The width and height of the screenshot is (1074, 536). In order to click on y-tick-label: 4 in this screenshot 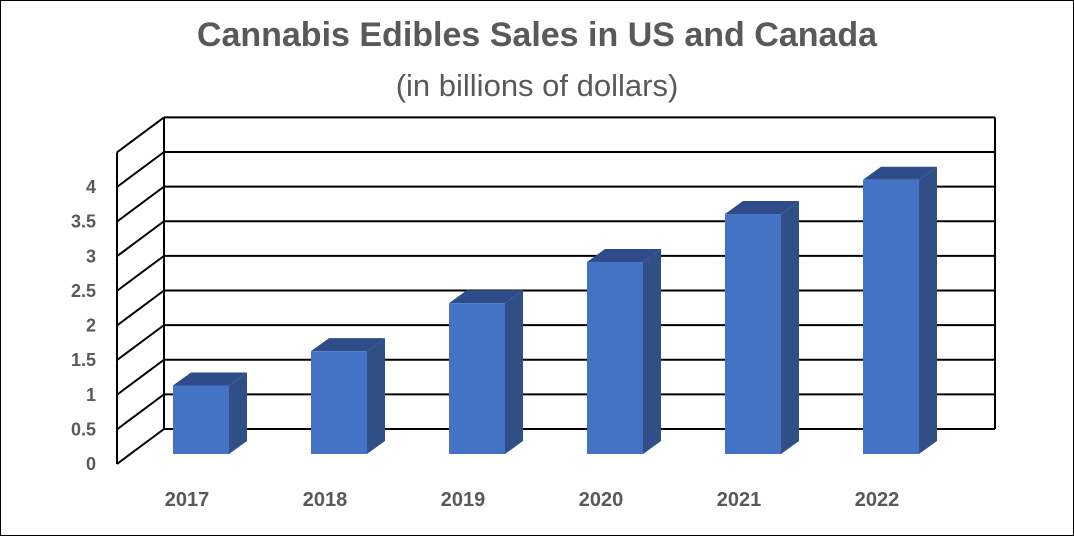, I will do `click(91, 187)`.